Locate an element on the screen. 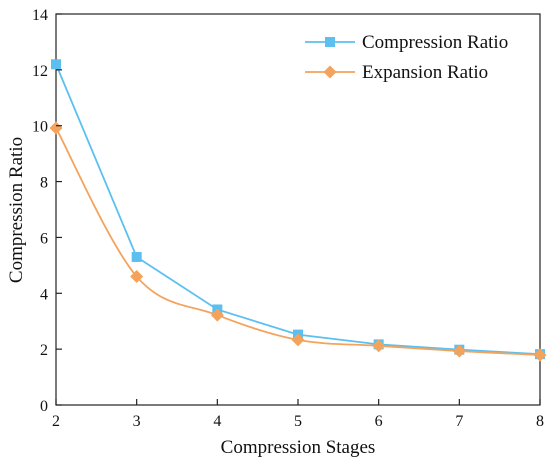 The width and height of the screenshot is (550, 465). legend-item-expansion-ratio: Expansion Ratio is located at coordinates (396, 72).